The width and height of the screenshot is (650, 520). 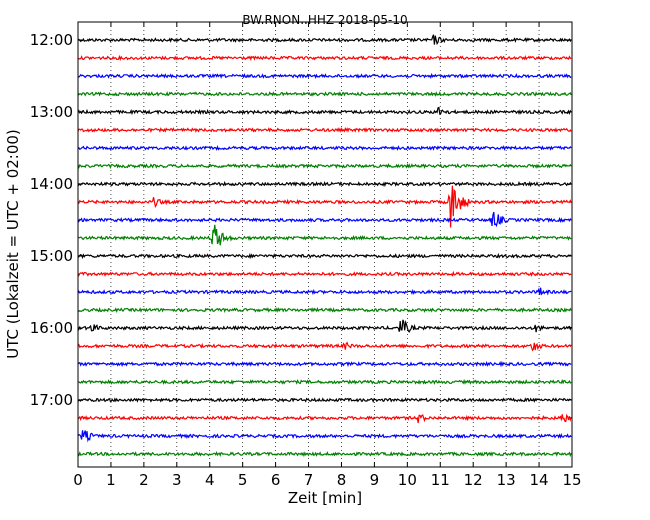 What do you see at coordinates (51, 112) in the screenshot?
I see `y-tick-label: 13:00` at bounding box center [51, 112].